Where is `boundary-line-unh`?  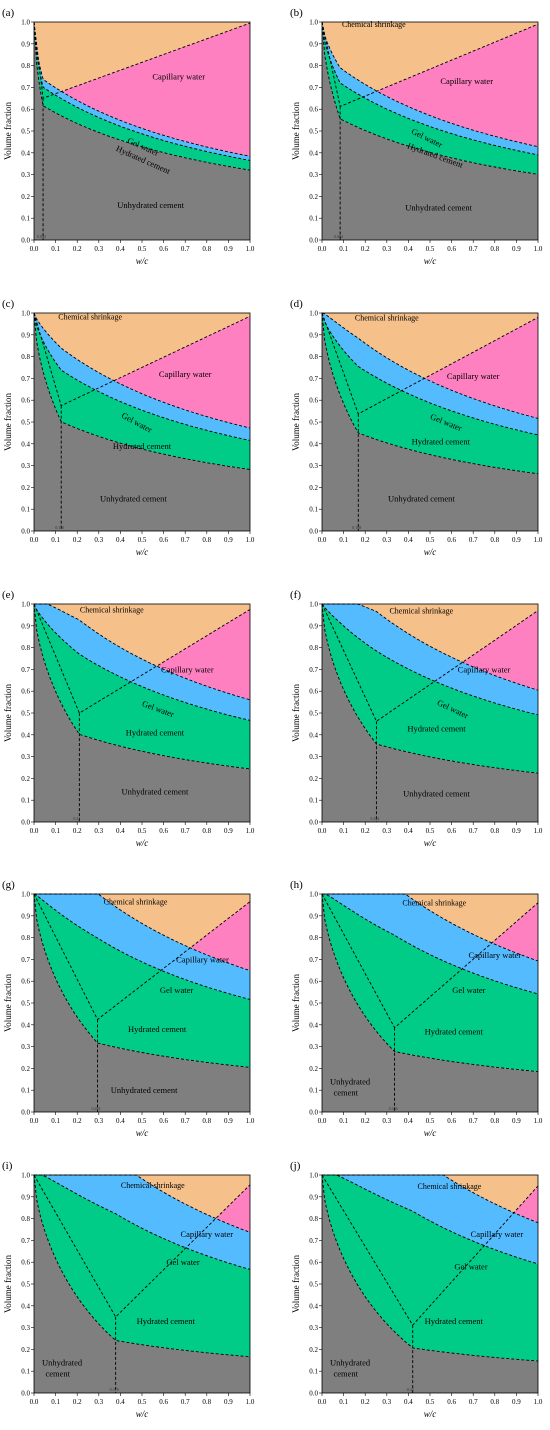
boundary-line-unh is located at coordinates (430, 688).